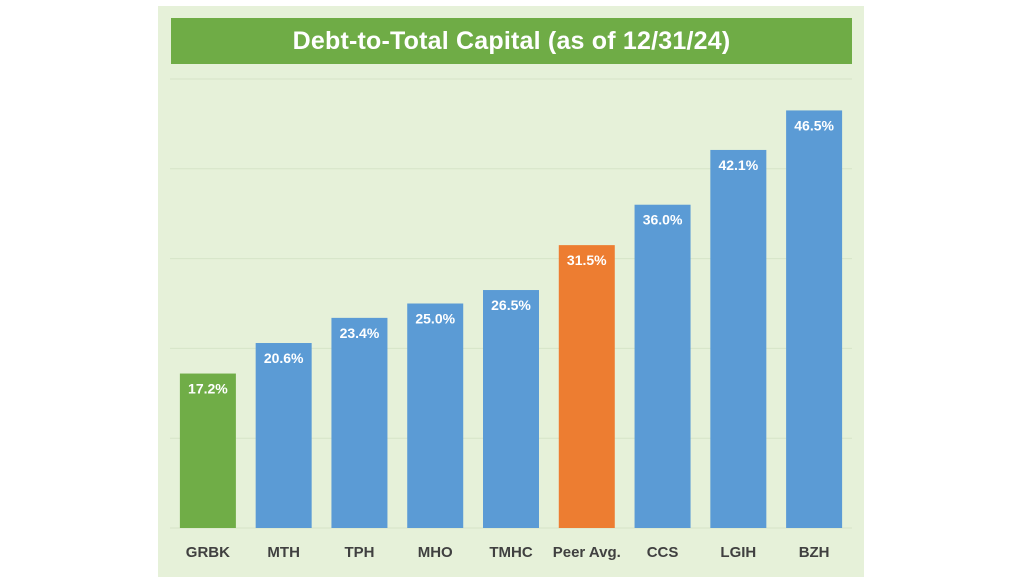  I want to click on data-label-grbk: 17.2%, so click(208, 389).